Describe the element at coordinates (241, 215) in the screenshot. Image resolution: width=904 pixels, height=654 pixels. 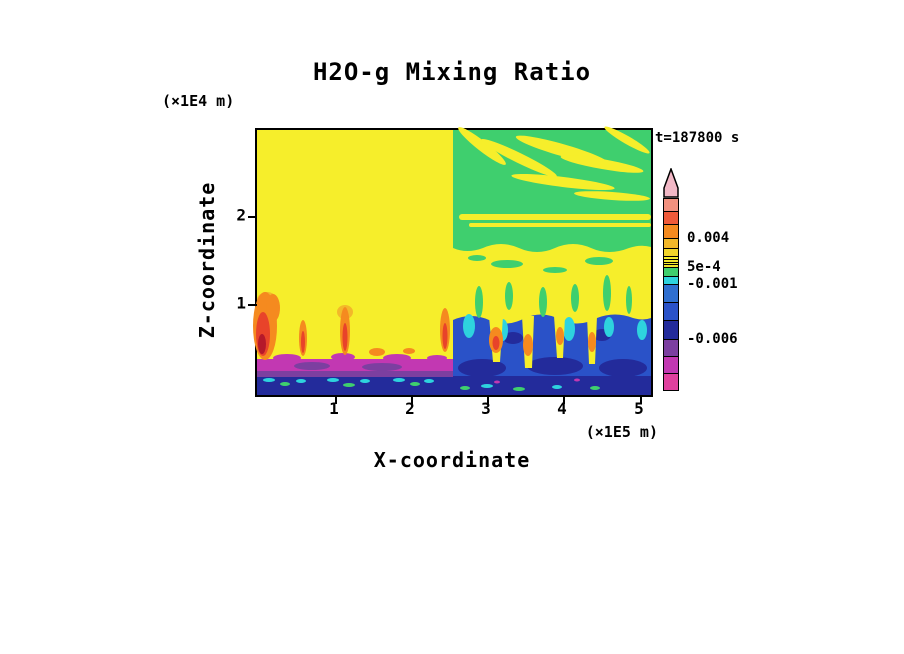
I see `y-tick-label-2: 2` at that location.